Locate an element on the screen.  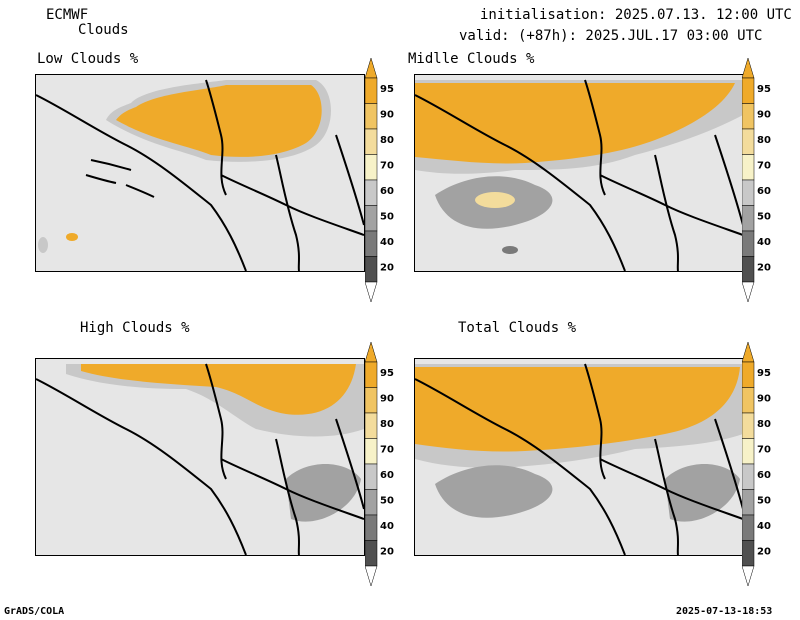
middle-clouds-map is located at coordinates (579, 173).